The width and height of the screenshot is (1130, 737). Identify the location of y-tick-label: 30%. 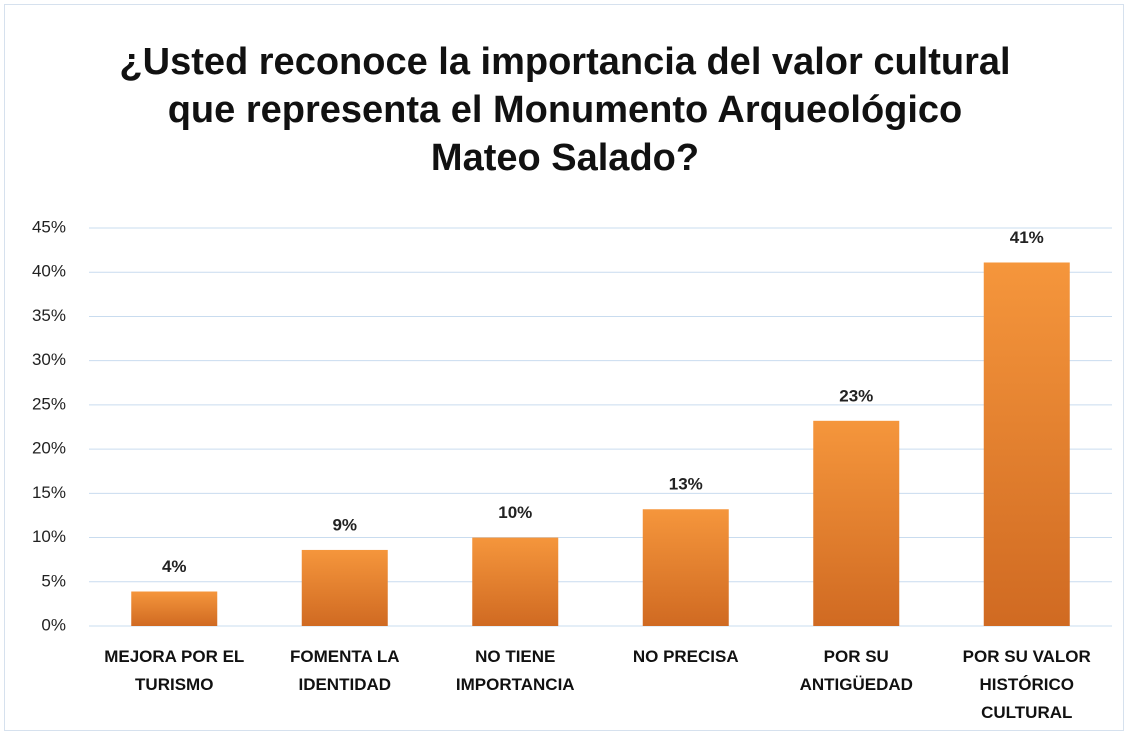
(49, 359).